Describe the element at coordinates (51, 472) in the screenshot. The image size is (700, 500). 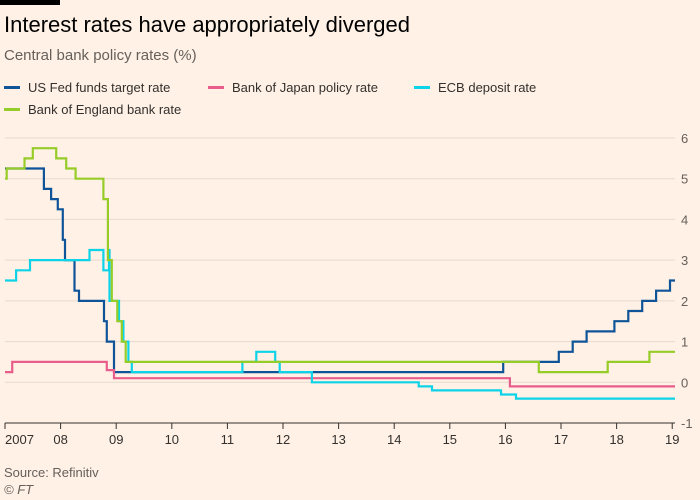
I see `source-note: Source: Refinitiv` at that location.